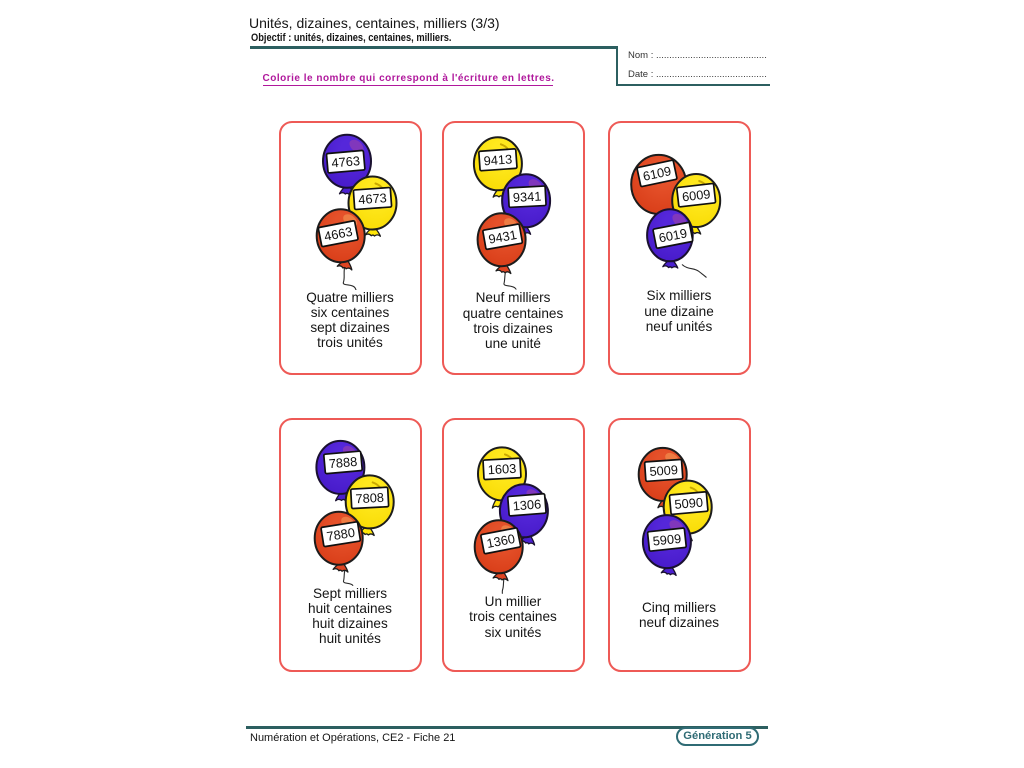 This screenshot has width=1024, height=768. I want to click on svg-text: 7880, so click(340, 533).